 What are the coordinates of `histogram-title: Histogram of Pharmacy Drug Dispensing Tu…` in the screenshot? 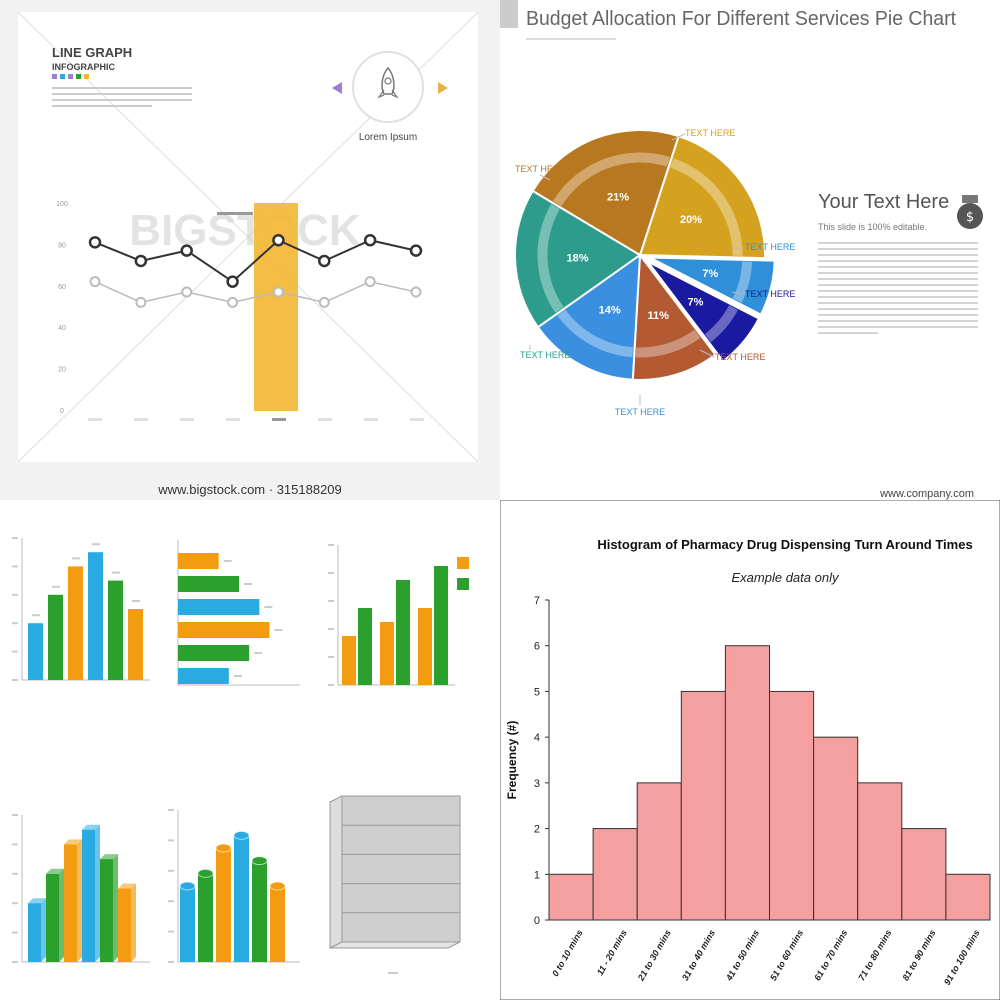 It's located at (784, 544).